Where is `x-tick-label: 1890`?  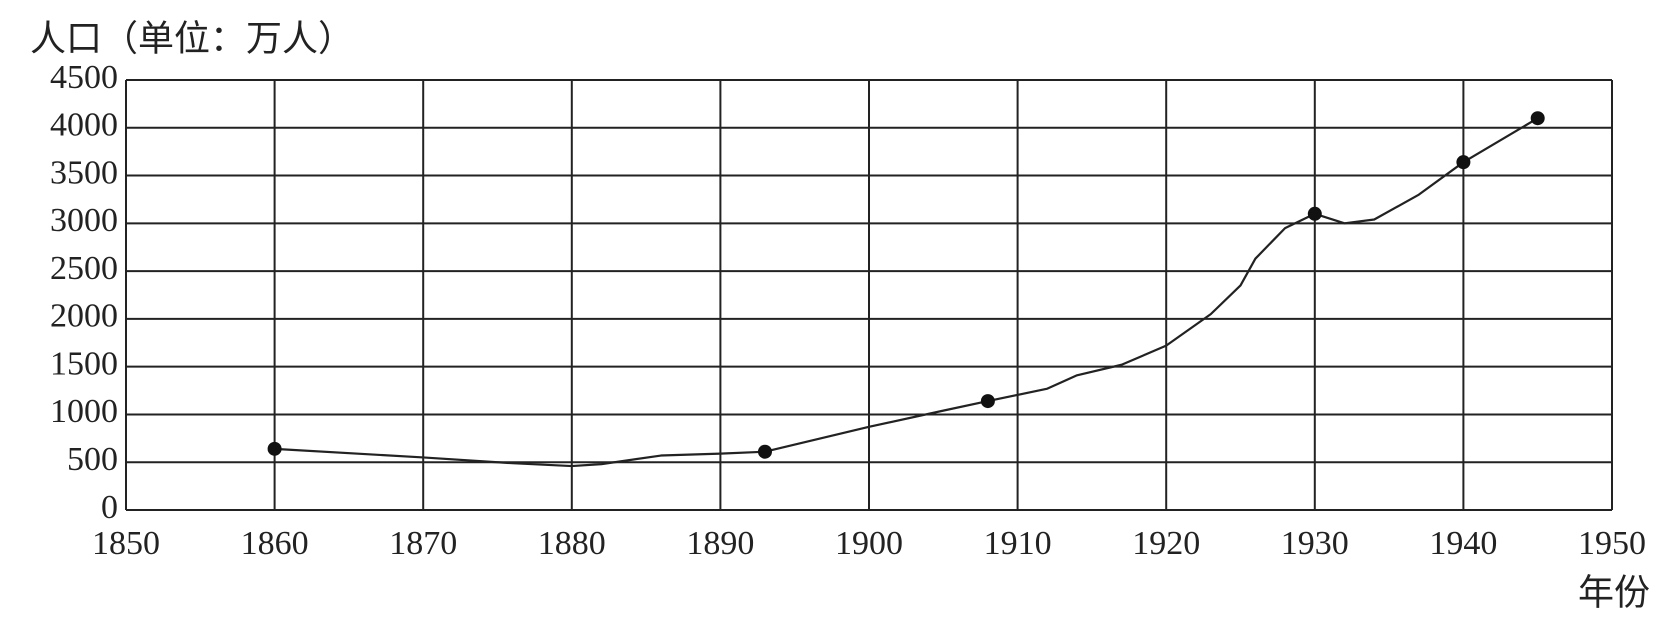 x-tick-label: 1890 is located at coordinates (720, 543).